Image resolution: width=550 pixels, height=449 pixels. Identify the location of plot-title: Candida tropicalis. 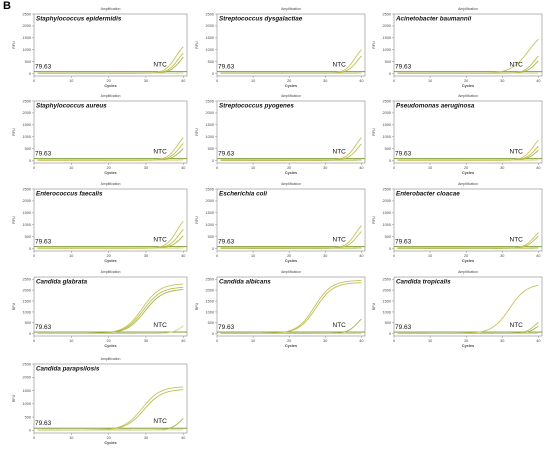
(423, 282).